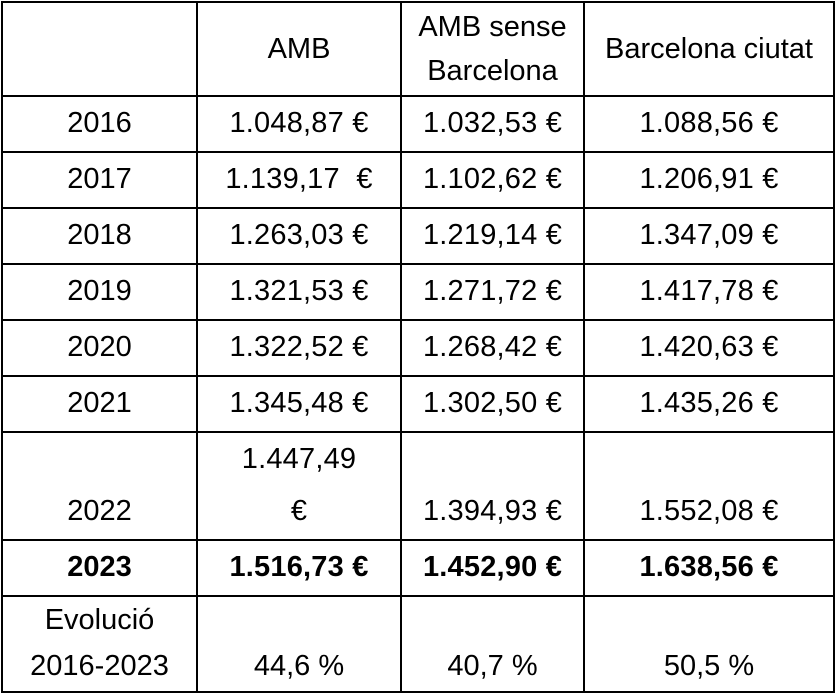  What do you see at coordinates (299, 644) in the screenshot?
I see `evolution-amb: 44,6 %` at bounding box center [299, 644].